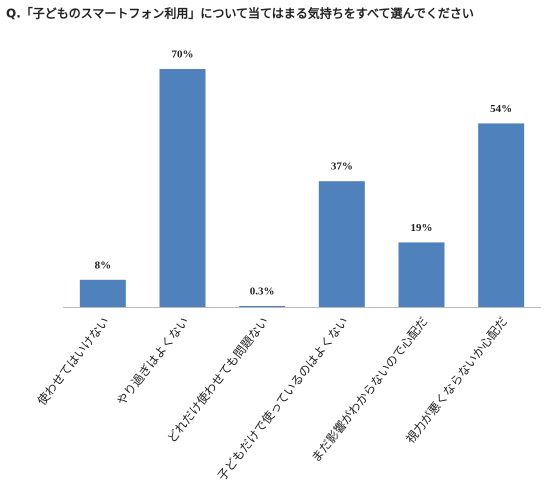 This screenshot has width=552, height=483. Describe the element at coordinates (262, 292) in the screenshot. I see `value-label: 0.3%` at that location.